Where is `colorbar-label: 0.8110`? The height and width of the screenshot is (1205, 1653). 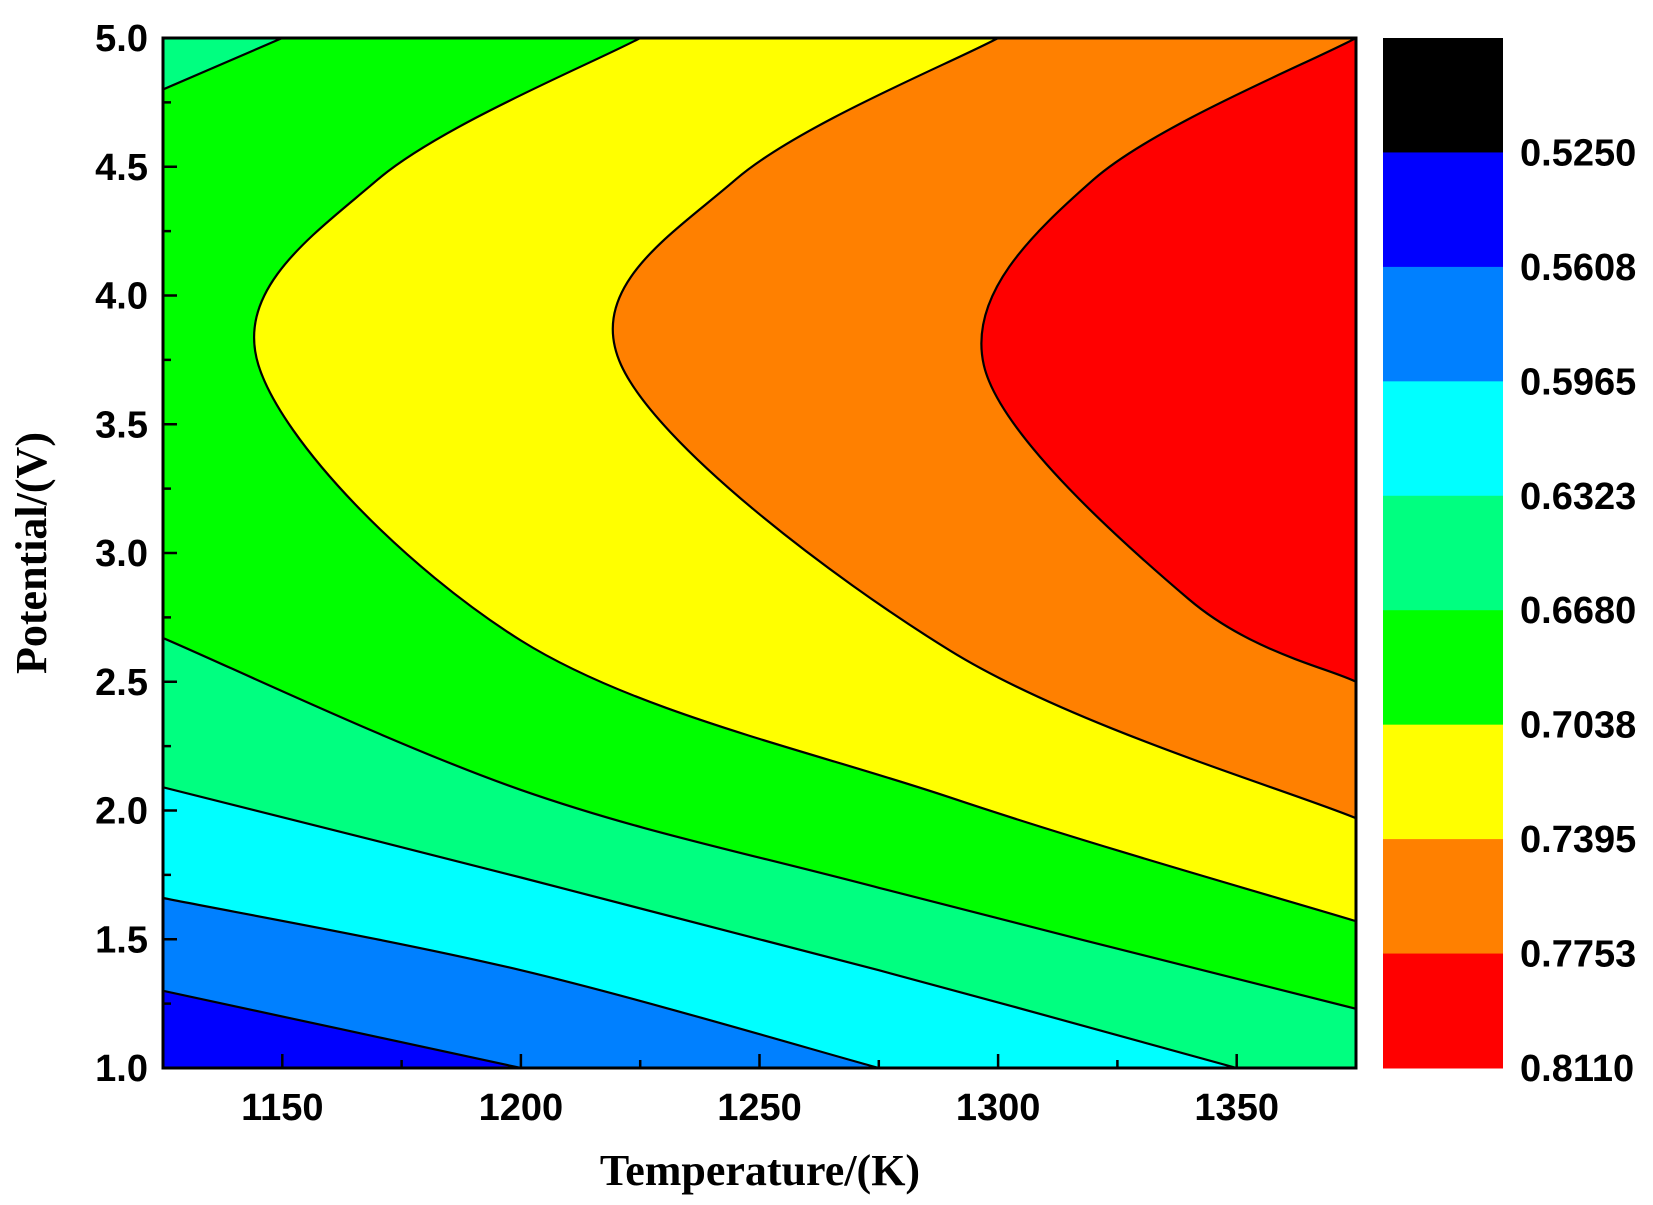
colorbar-label: 0.8110 is located at coordinates (1577, 1069).